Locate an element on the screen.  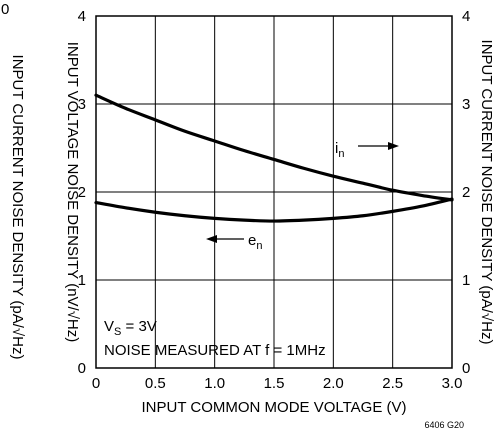
svg-text: in is located at coordinates (339, 150).